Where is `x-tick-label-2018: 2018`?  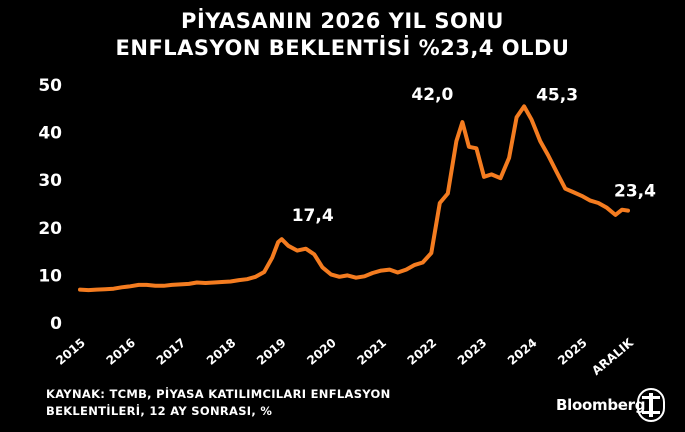
x-tick-label-2018: 2018 is located at coordinates (221, 352).